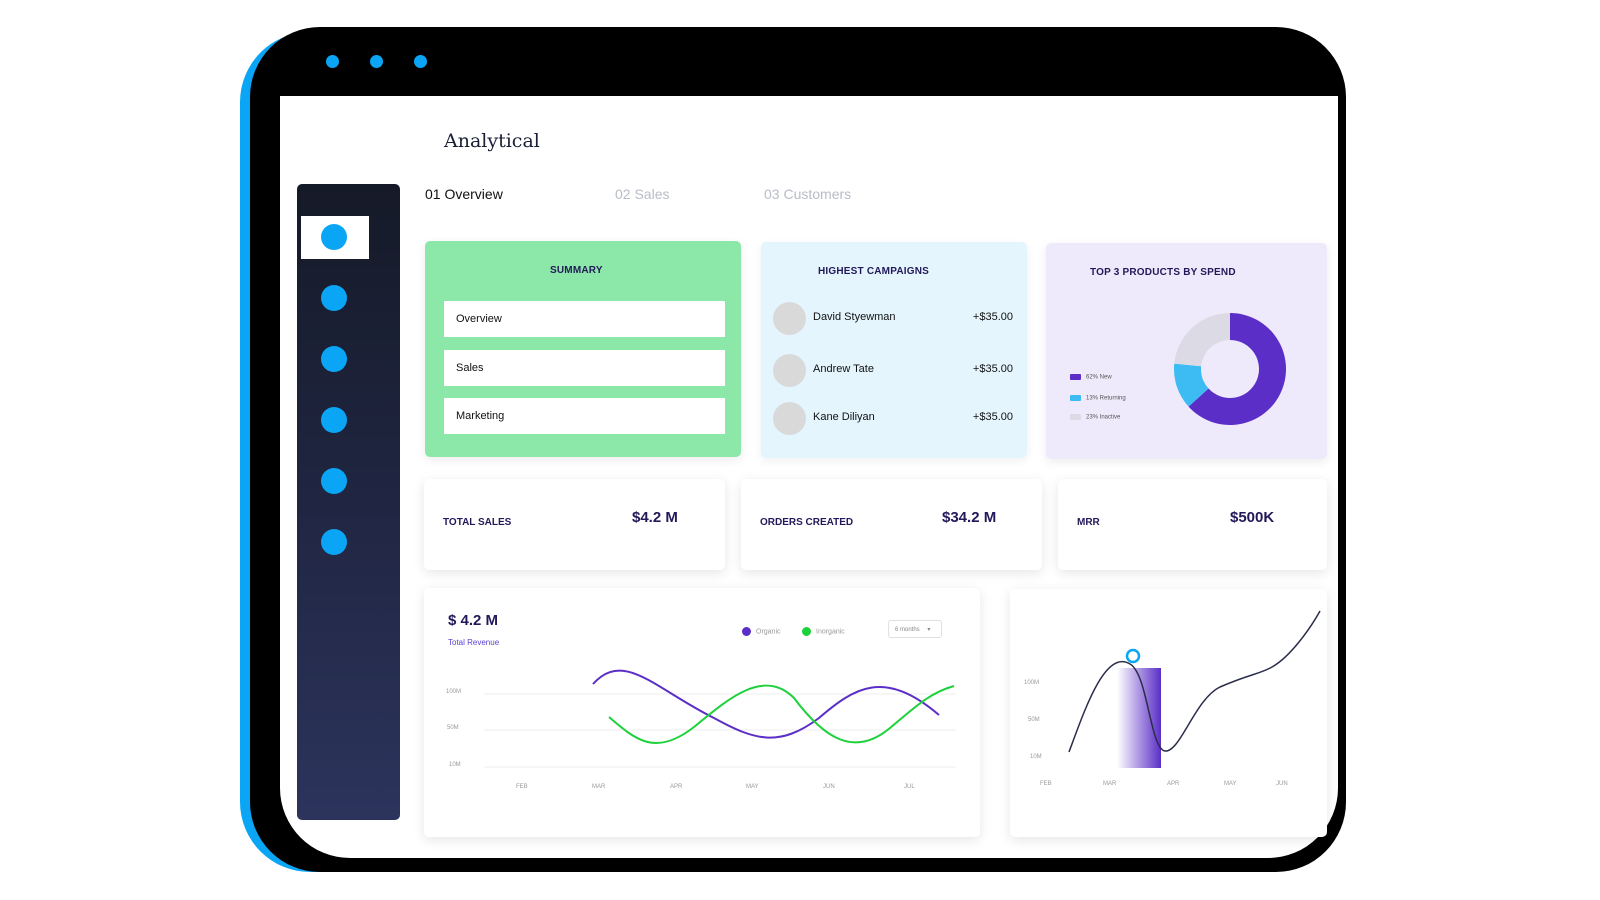 Image resolution: width=1600 pixels, height=900 pixels. What do you see at coordinates (334, 481) in the screenshot?
I see `sidebar-item-5-icon` at bounding box center [334, 481].